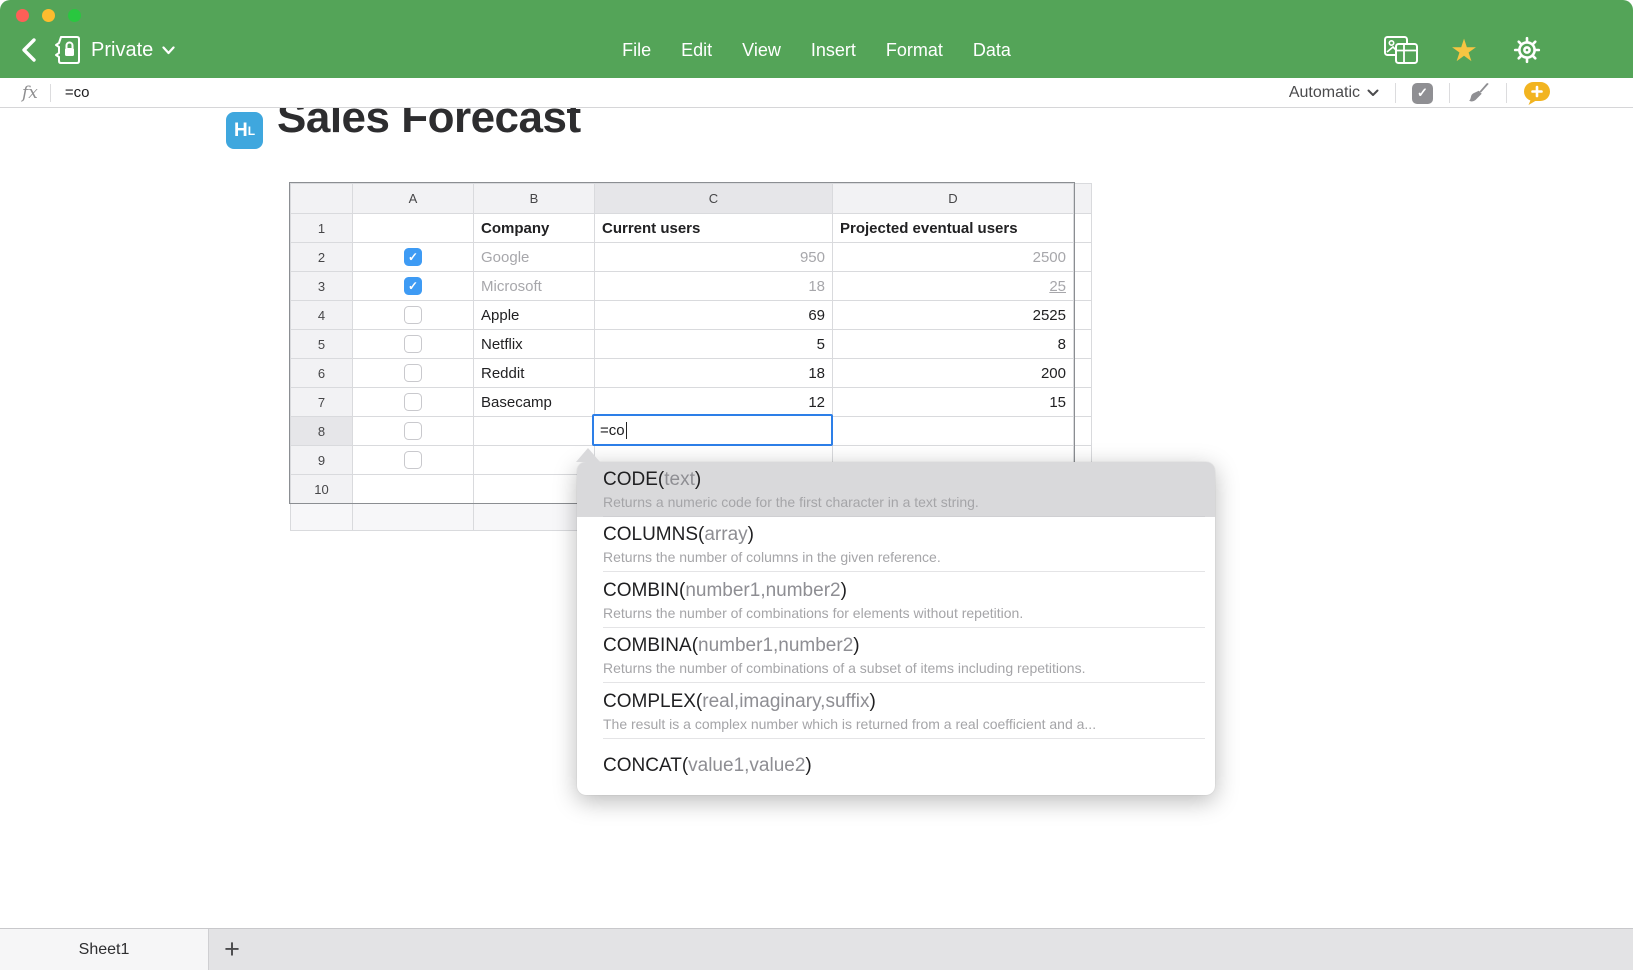 This screenshot has height=970, width=1633. I want to click on row-header-4: 4, so click(321, 315).